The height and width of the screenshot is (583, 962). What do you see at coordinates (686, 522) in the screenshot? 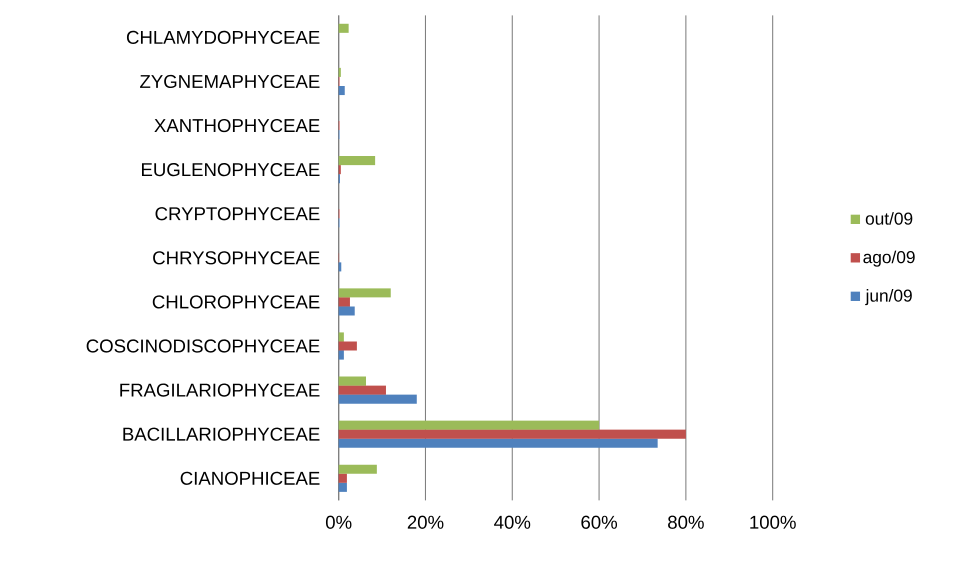
I see `x-tick-label: 80%` at bounding box center [686, 522].